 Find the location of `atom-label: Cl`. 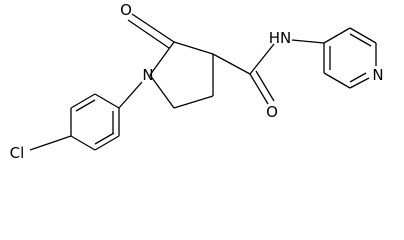

atom-label: Cl is located at coordinates (17, 153).